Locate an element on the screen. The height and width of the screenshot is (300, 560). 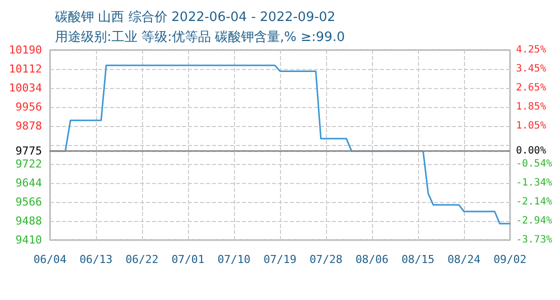
y-tick-label: 9566 is located at coordinates (29, 202).